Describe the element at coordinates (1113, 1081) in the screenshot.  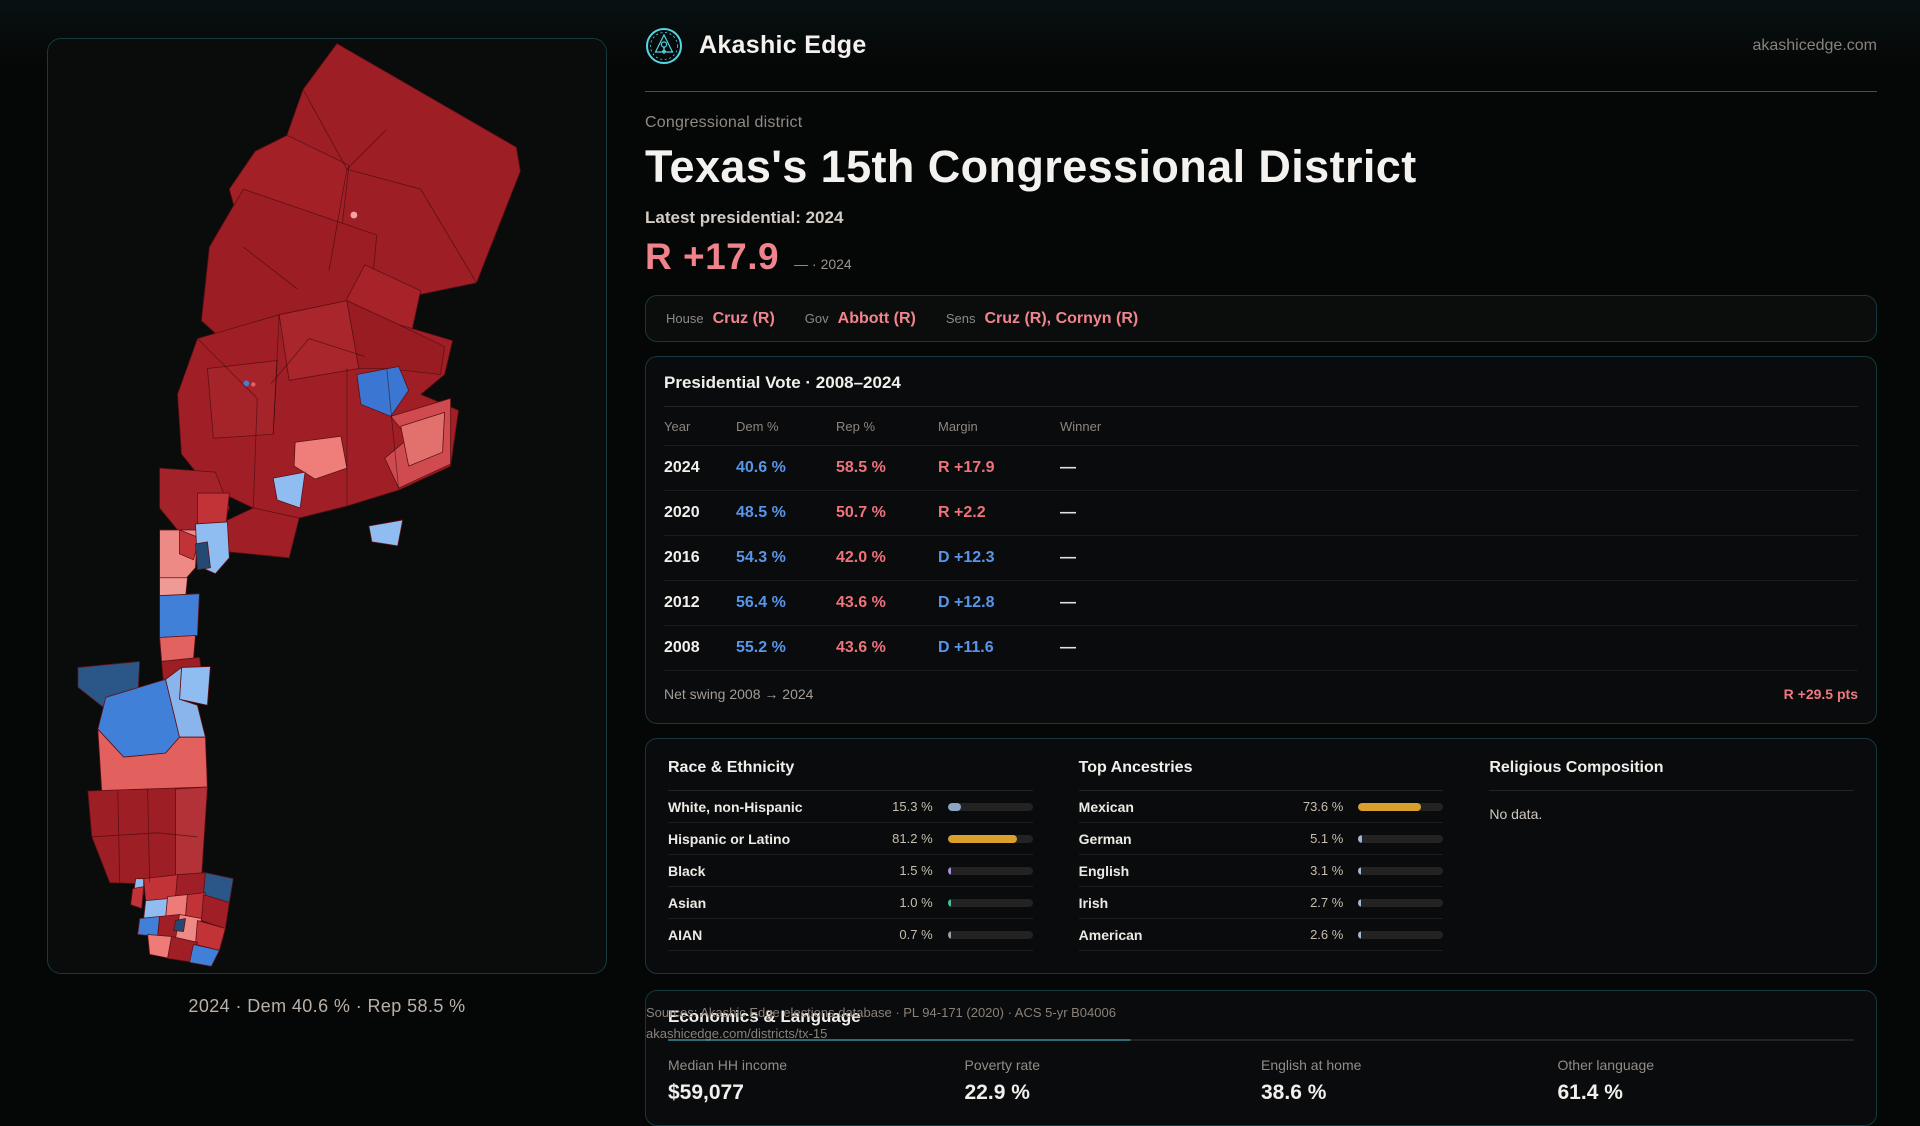
I see `stat: Poverty rate 22.9 %` at that location.